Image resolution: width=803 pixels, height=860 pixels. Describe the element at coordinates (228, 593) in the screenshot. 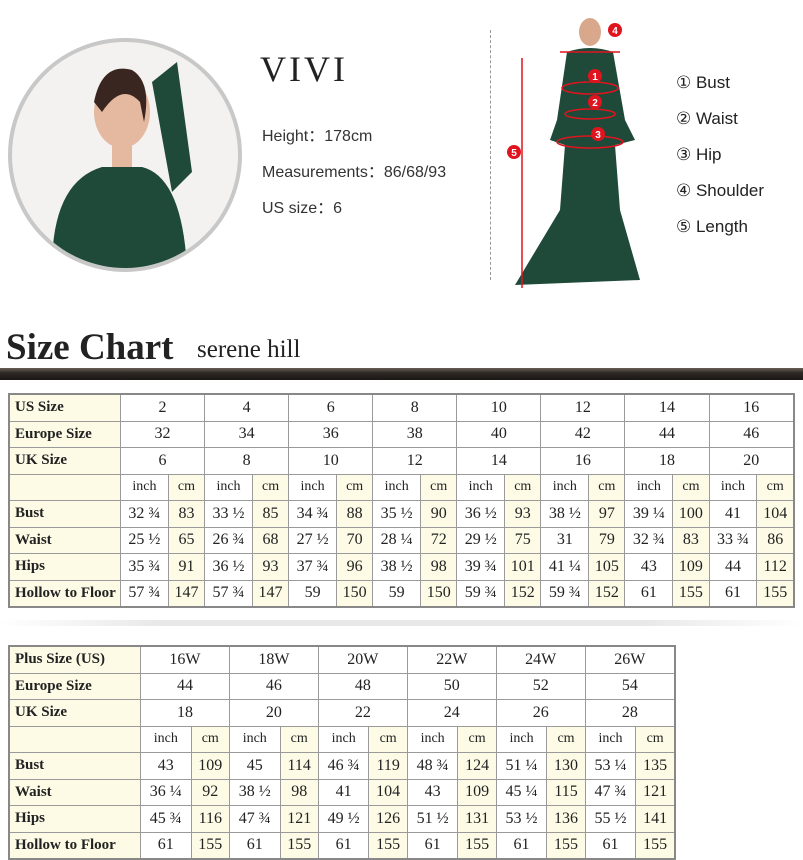

I see `inch-cell: 57 ¾` at that location.